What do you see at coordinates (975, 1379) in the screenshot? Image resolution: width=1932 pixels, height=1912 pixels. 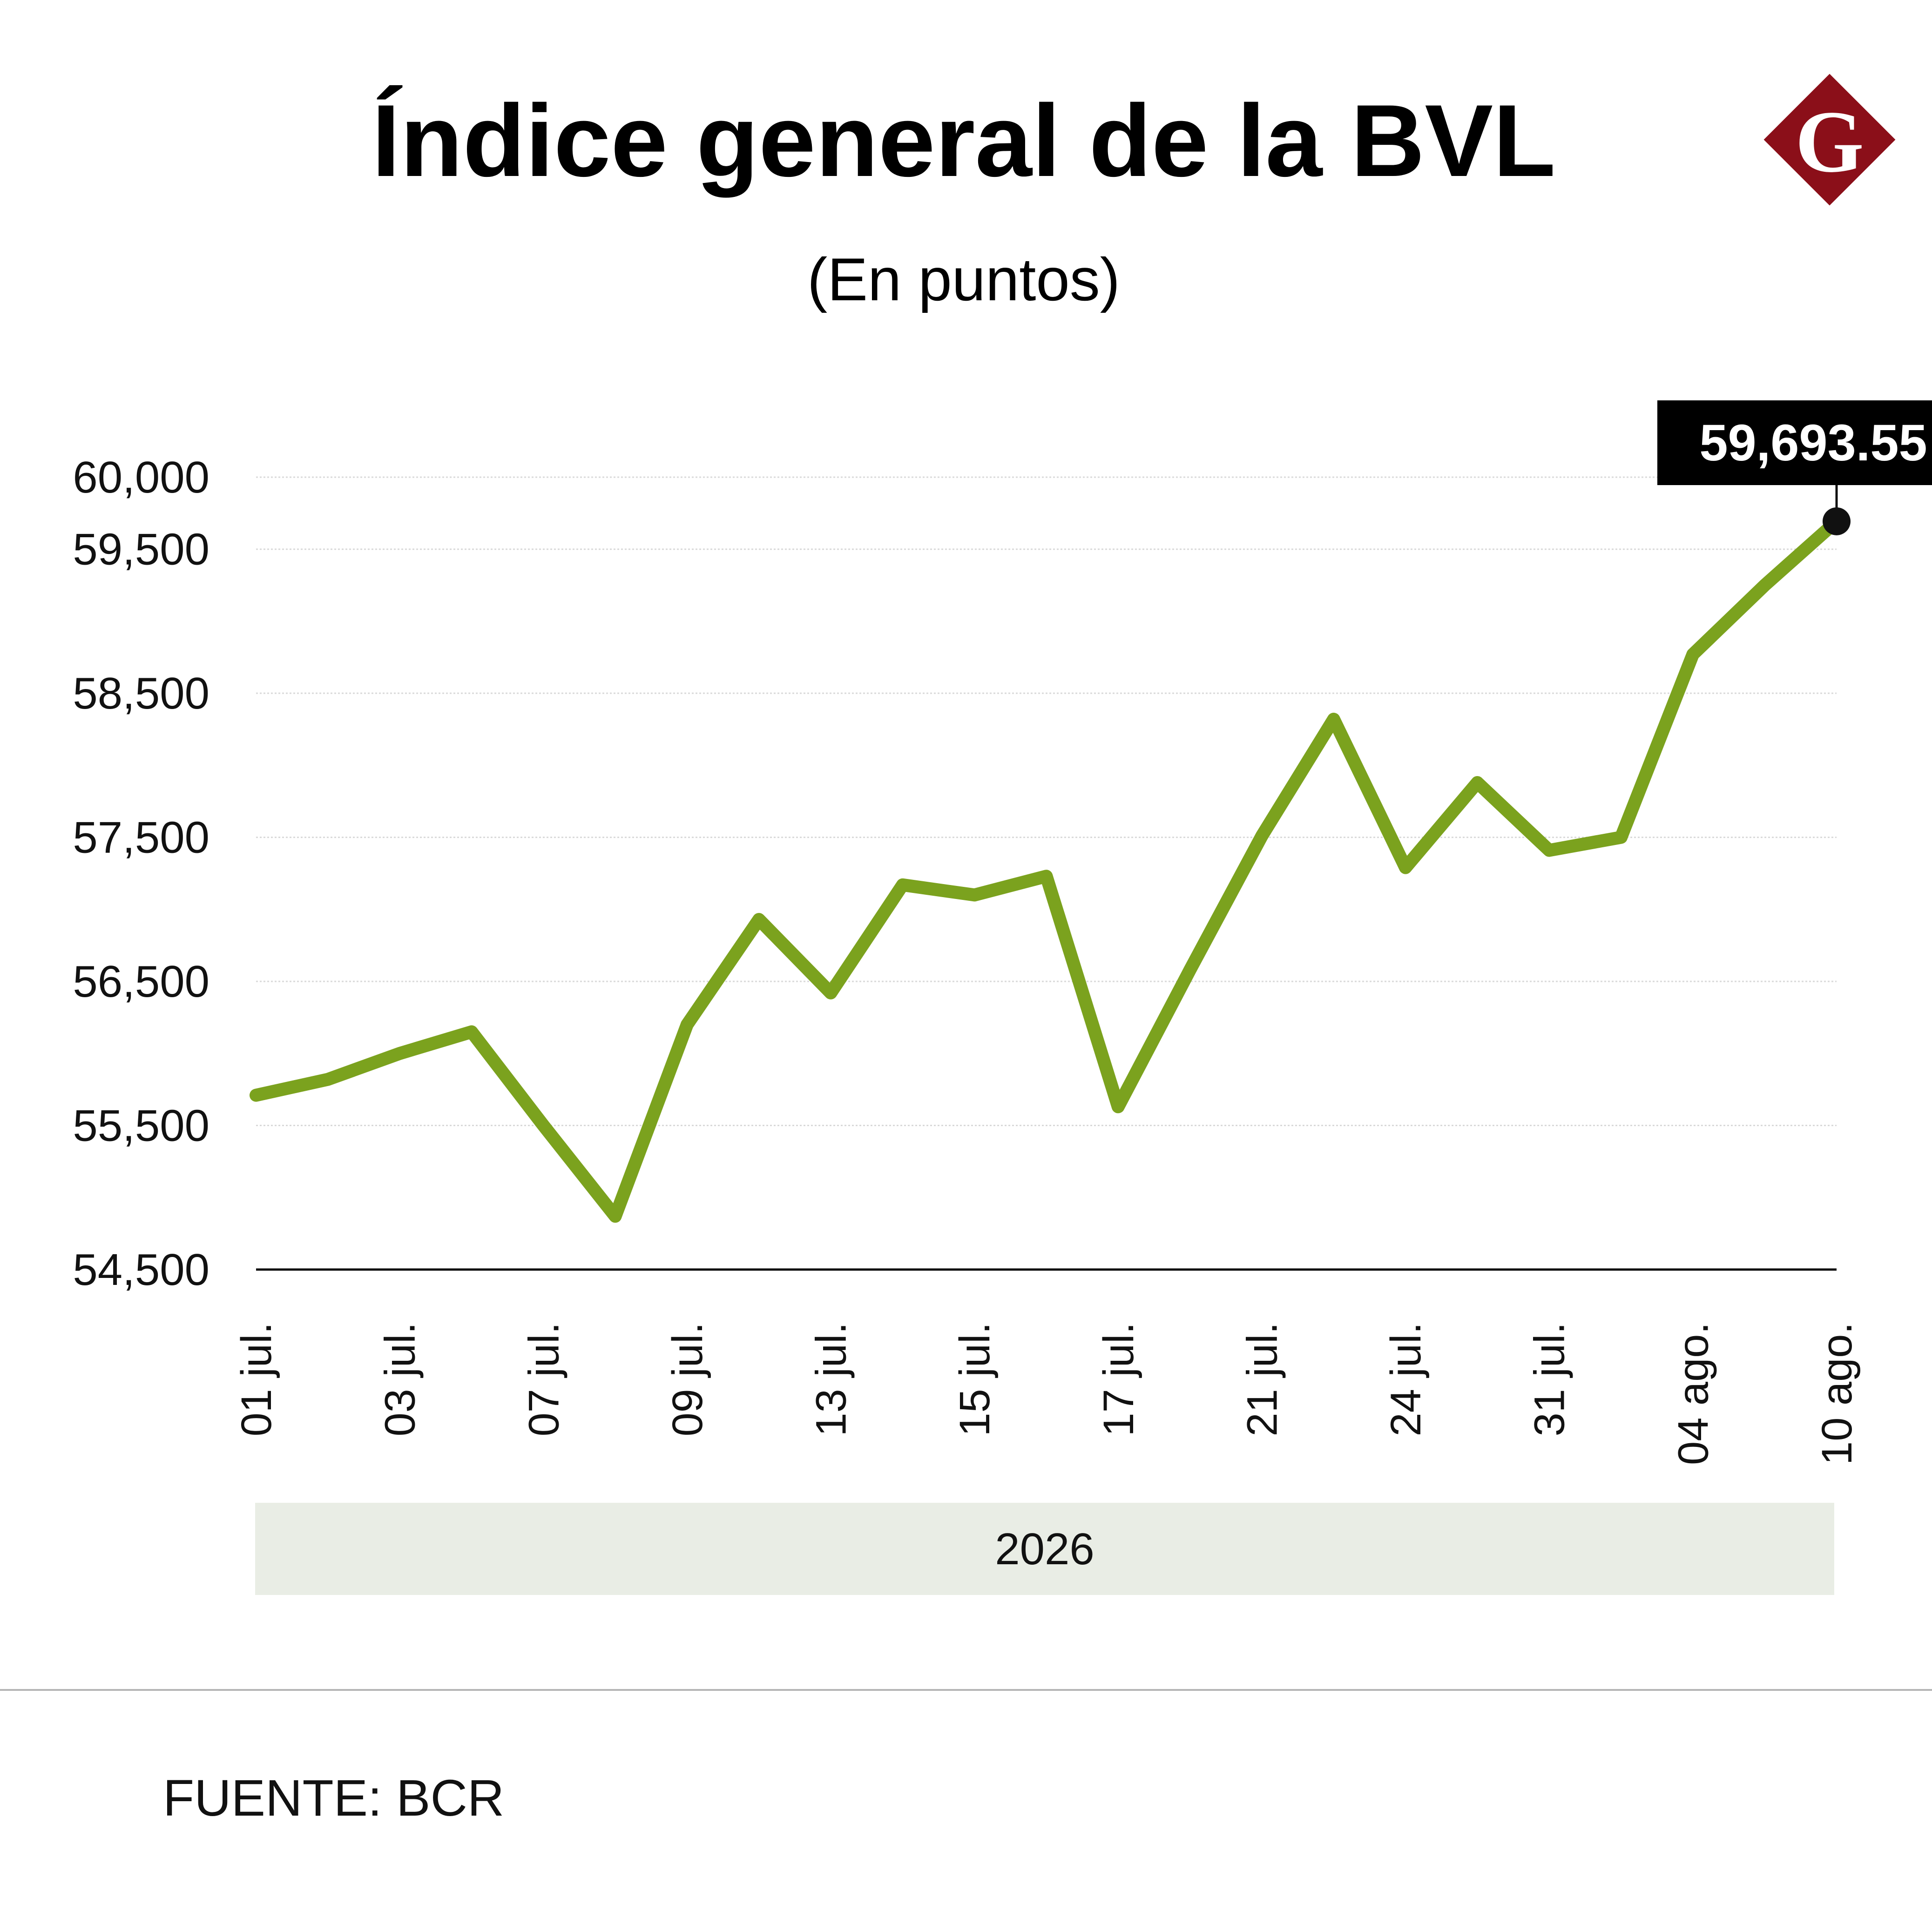 I see `x-tick-label: 15 jul.` at bounding box center [975, 1379].